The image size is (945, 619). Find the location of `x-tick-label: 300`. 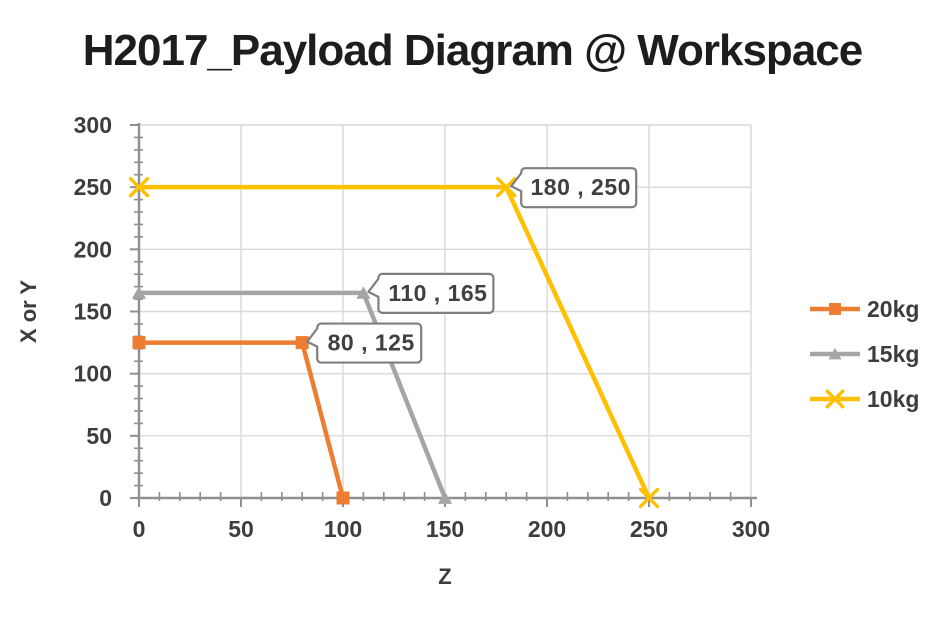

x-tick-label: 300 is located at coordinates (751, 529).